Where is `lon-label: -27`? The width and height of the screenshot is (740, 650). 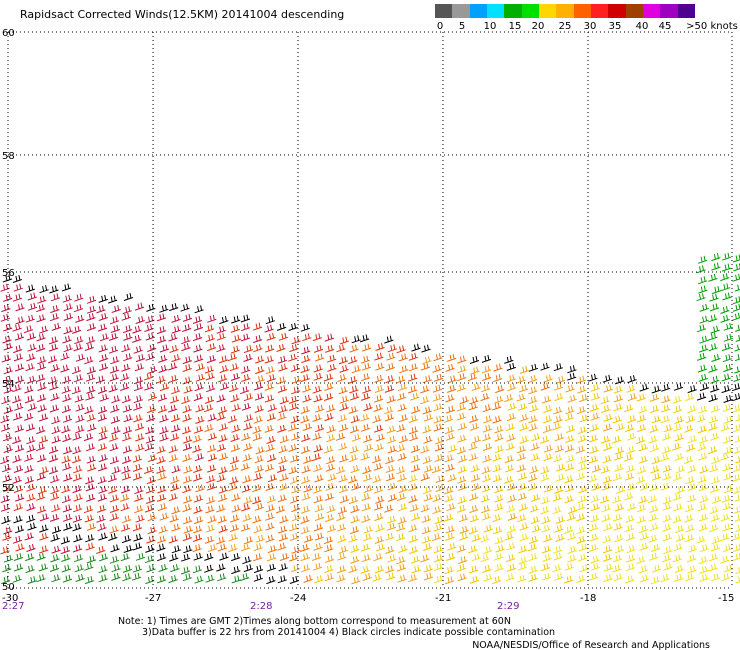 lon-label: -27 is located at coordinates (153, 598).